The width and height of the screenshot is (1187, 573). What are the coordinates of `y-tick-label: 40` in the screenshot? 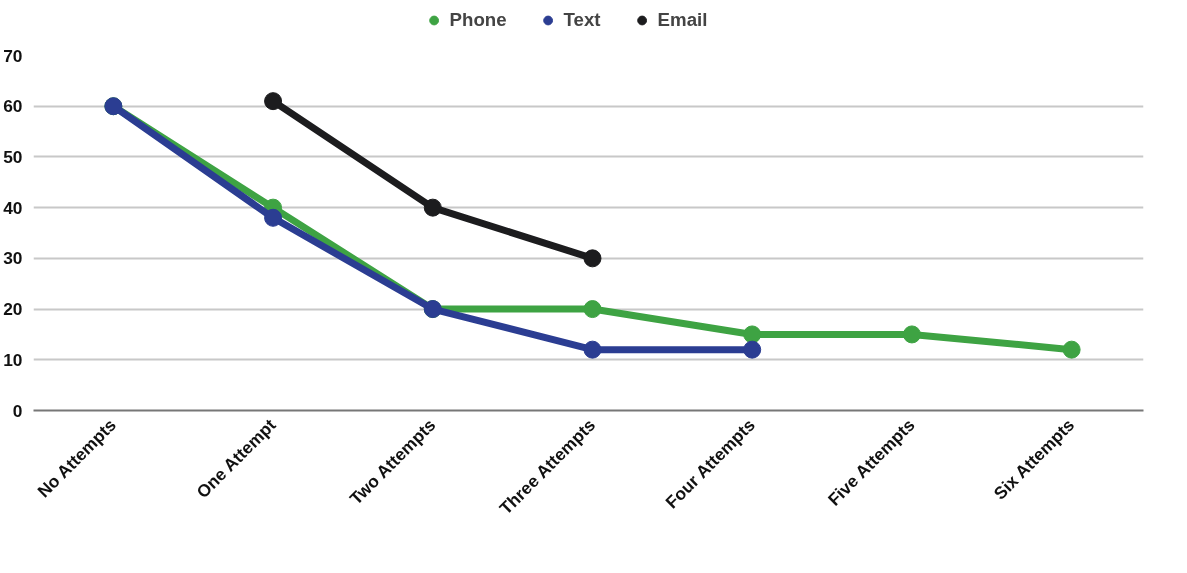 It's located at (13, 207).